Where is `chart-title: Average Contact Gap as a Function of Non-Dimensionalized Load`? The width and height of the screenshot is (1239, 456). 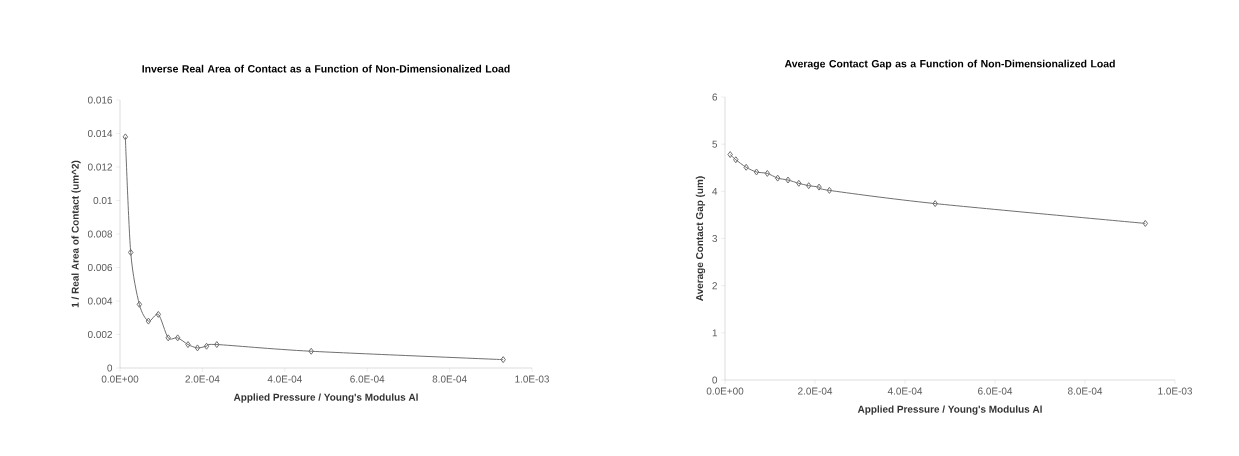 chart-title: Average Contact Gap as a Function of Non-Dimensionalized Load is located at coordinates (949, 64).